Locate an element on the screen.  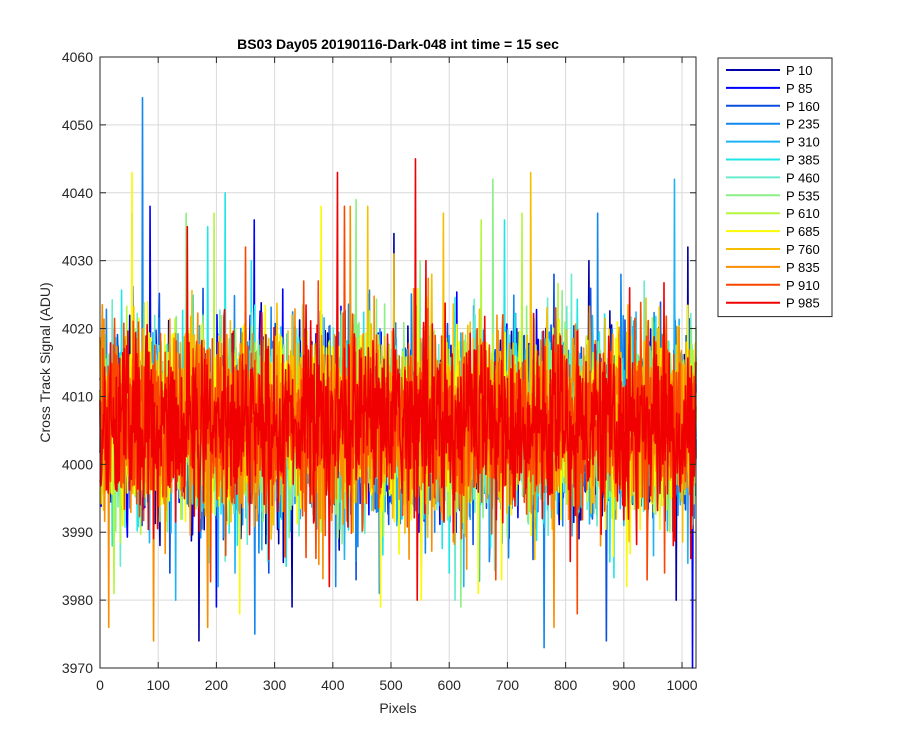
legend-box is located at coordinates (775, 187).